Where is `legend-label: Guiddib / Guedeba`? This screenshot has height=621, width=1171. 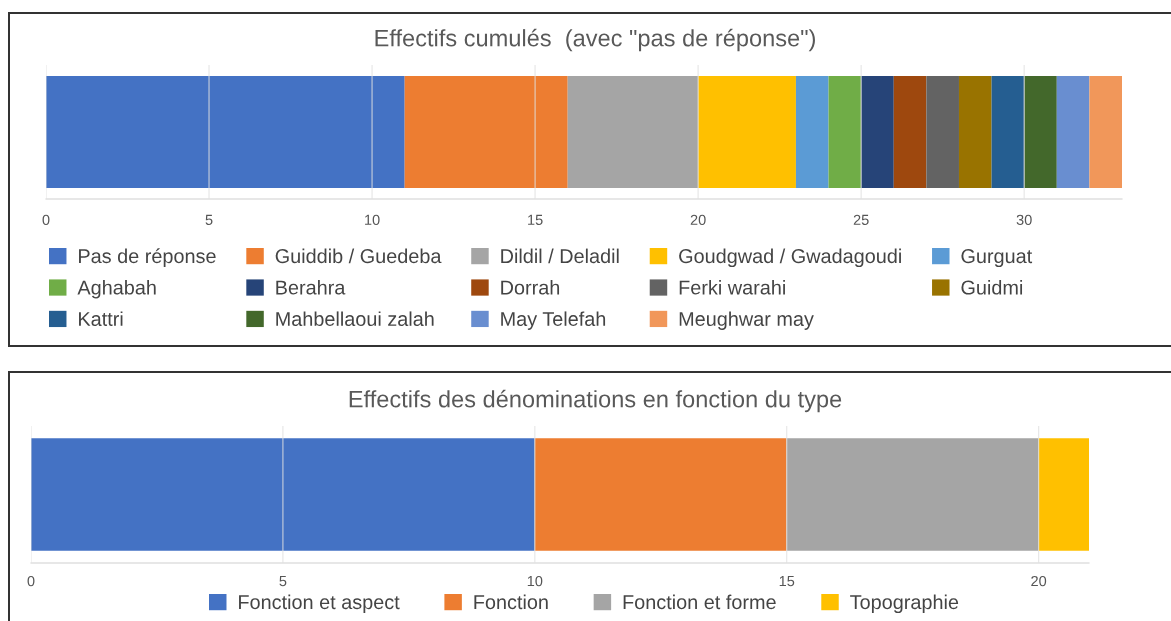
legend-label: Guiddib / Guedeba is located at coordinates (358, 256).